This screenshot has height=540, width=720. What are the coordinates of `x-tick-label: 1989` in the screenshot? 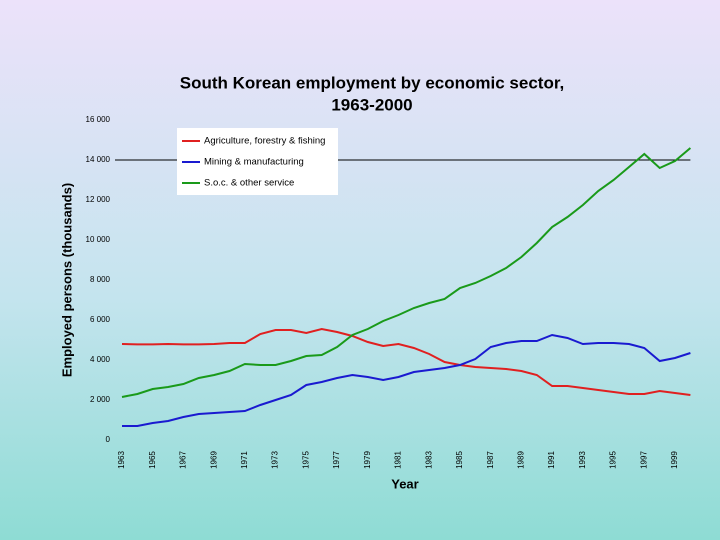 It's located at (521, 460).